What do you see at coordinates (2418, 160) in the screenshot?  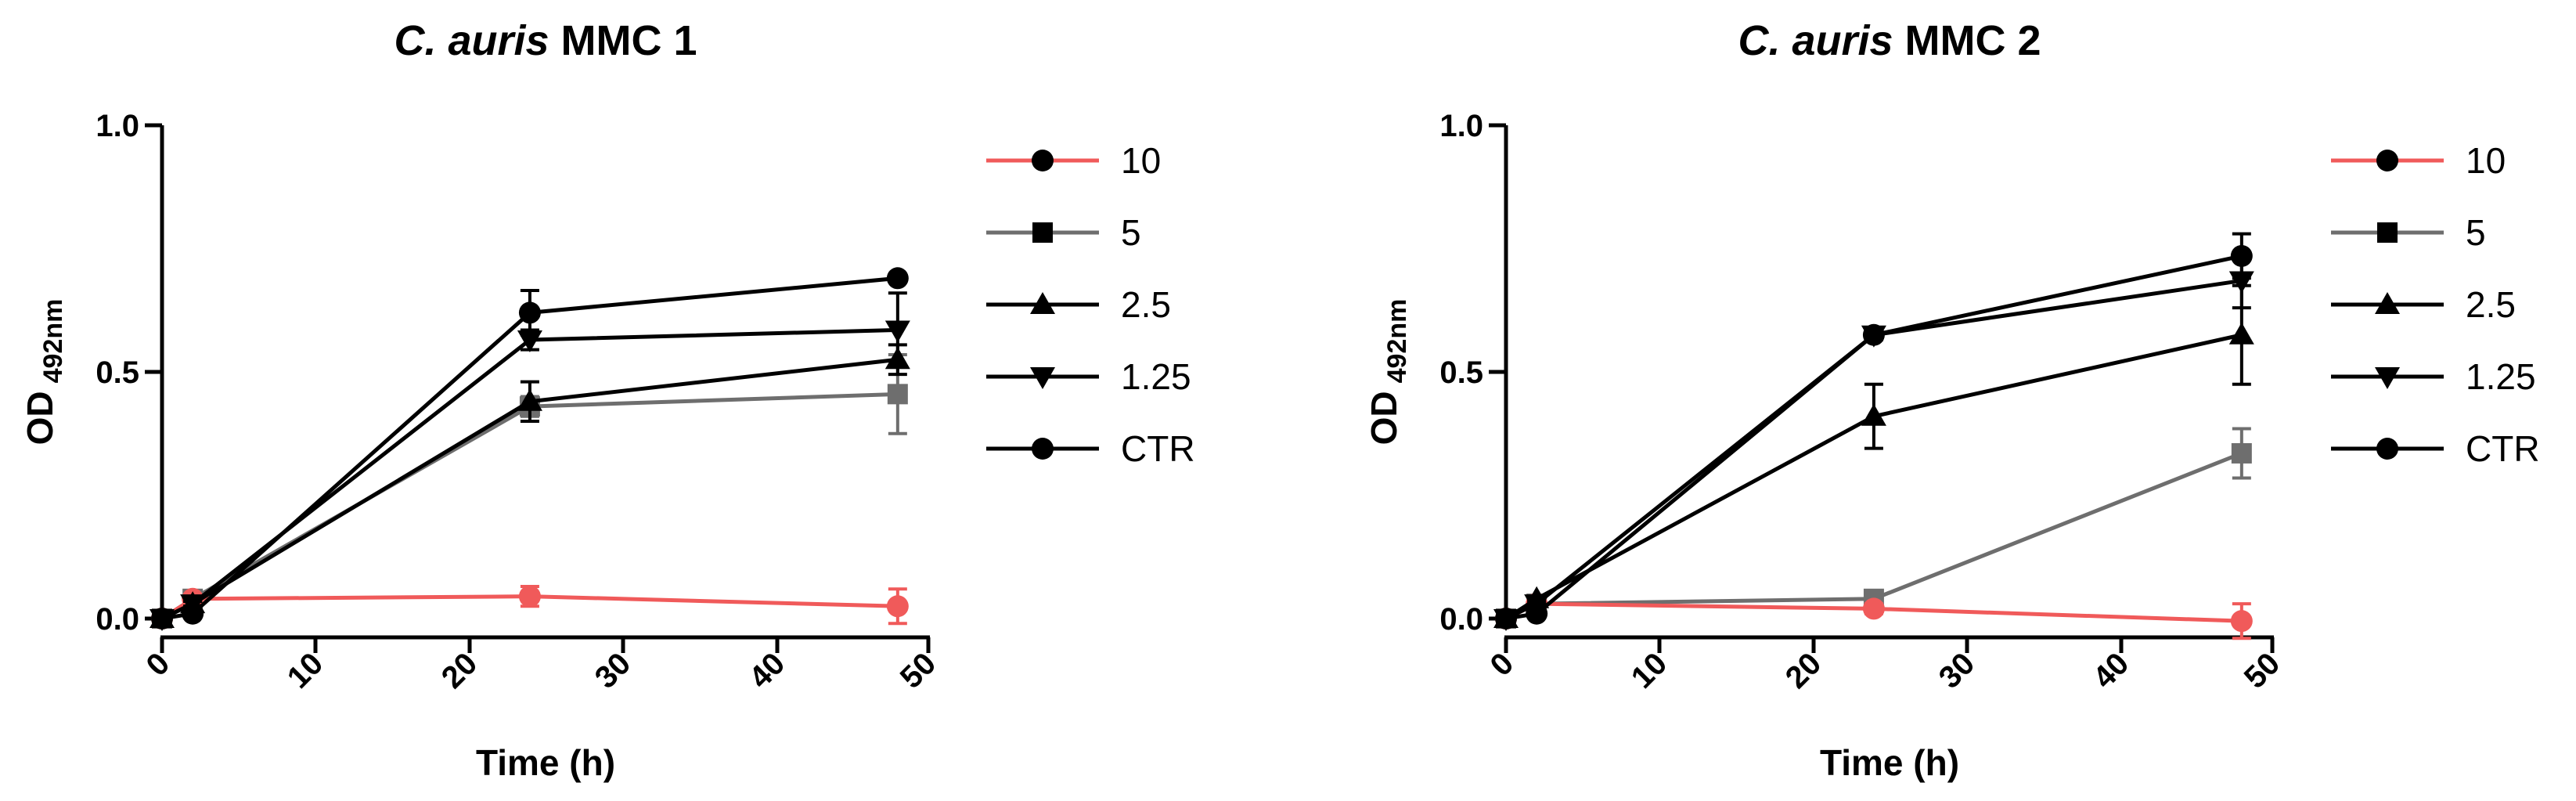 I see `legend-item-2-0: 10` at bounding box center [2418, 160].